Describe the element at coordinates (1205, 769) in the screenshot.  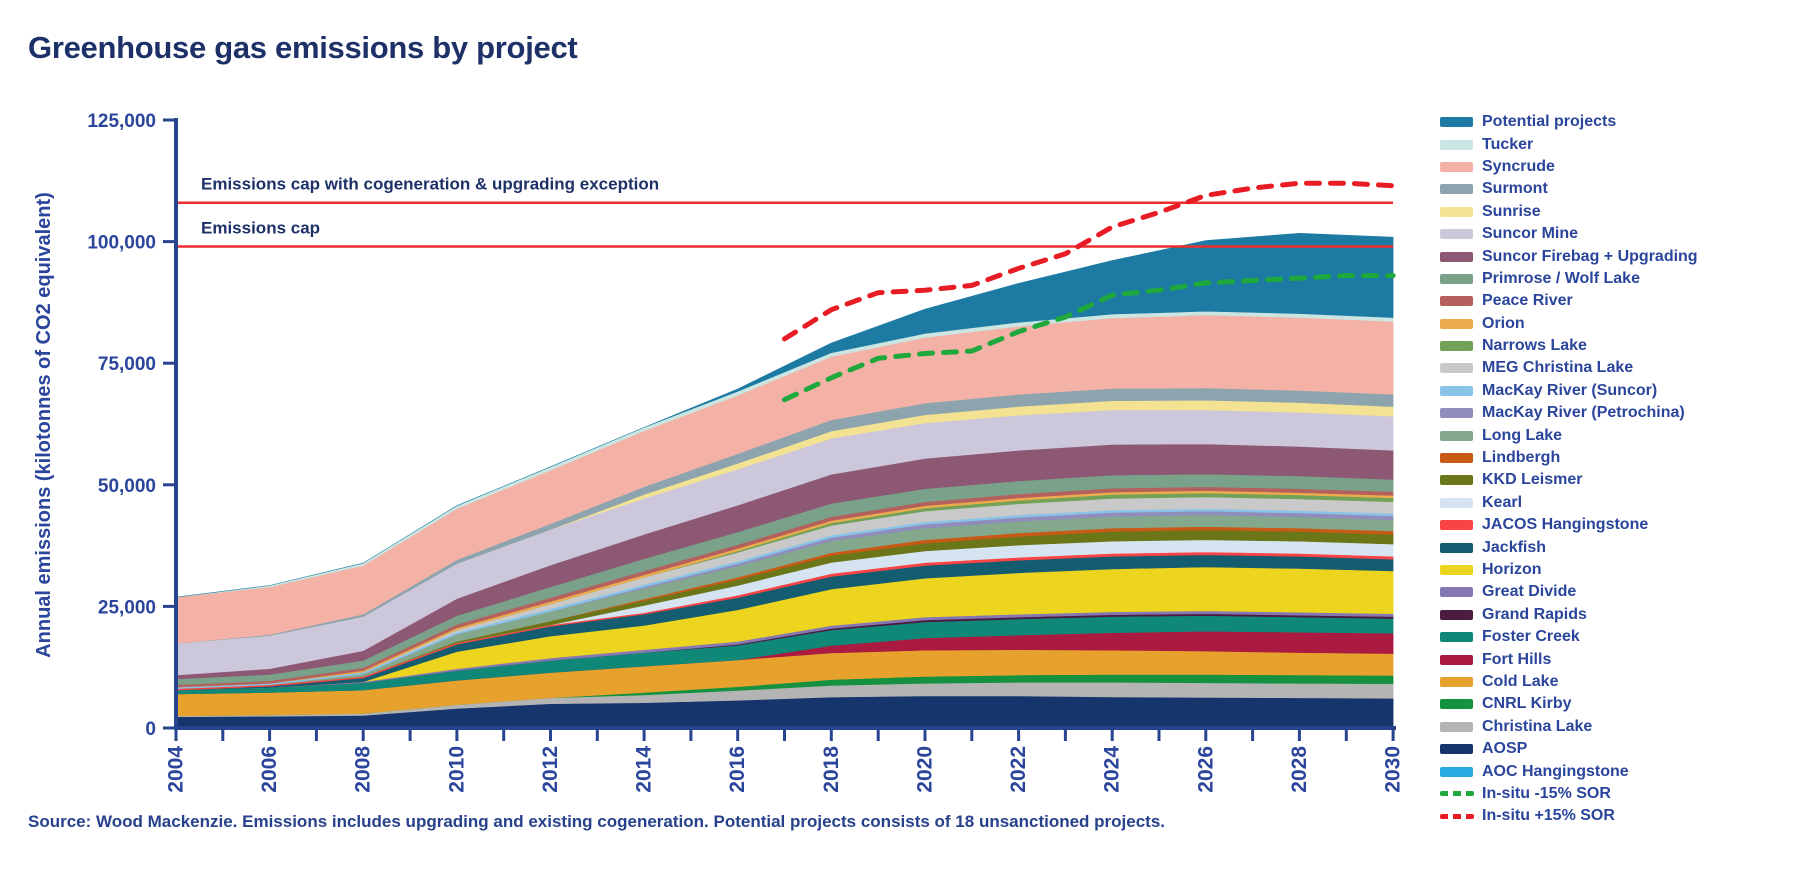
I see `x-tick-label: 2026` at that location.